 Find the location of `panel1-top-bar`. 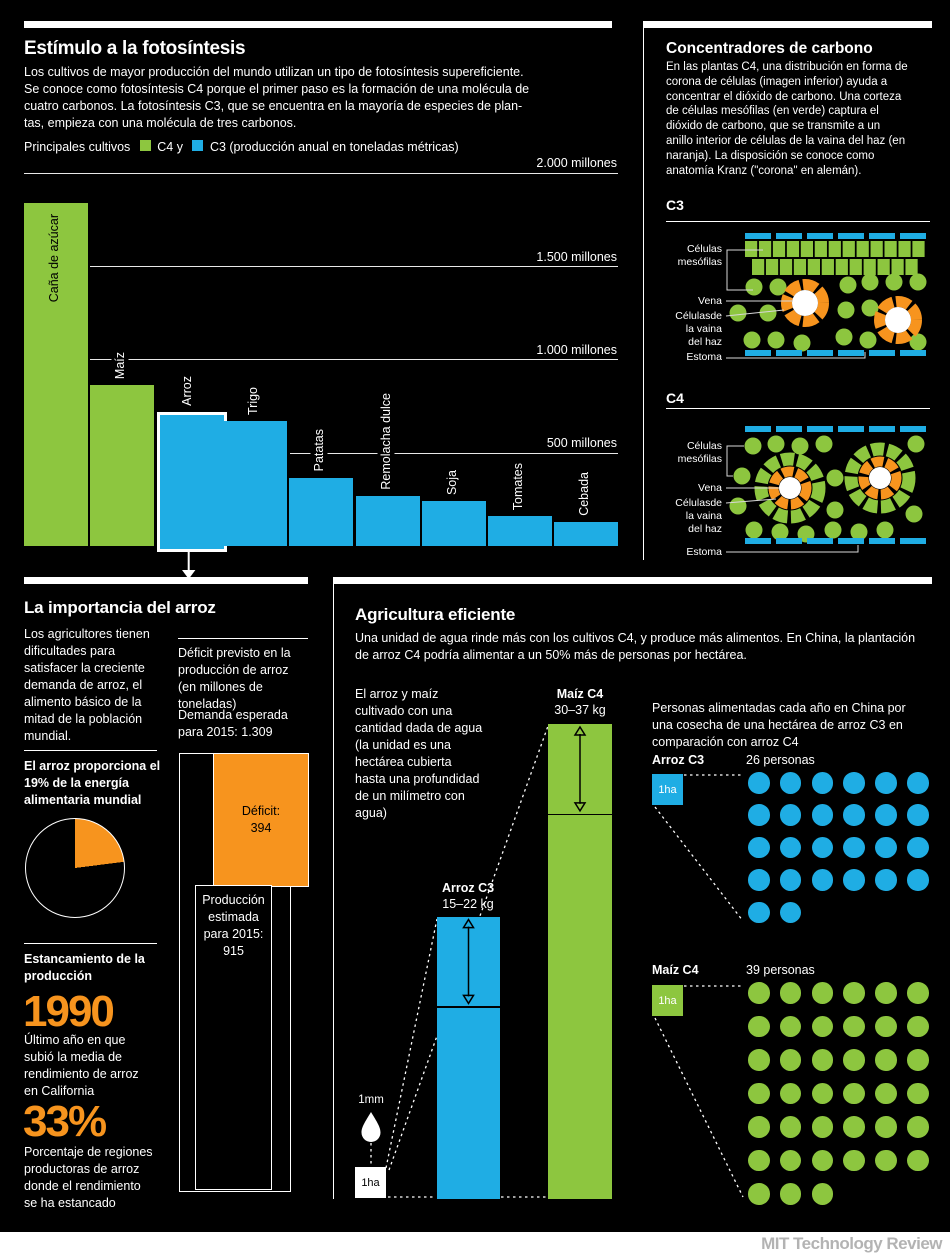

panel1-top-bar is located at coordinates (318, 24).